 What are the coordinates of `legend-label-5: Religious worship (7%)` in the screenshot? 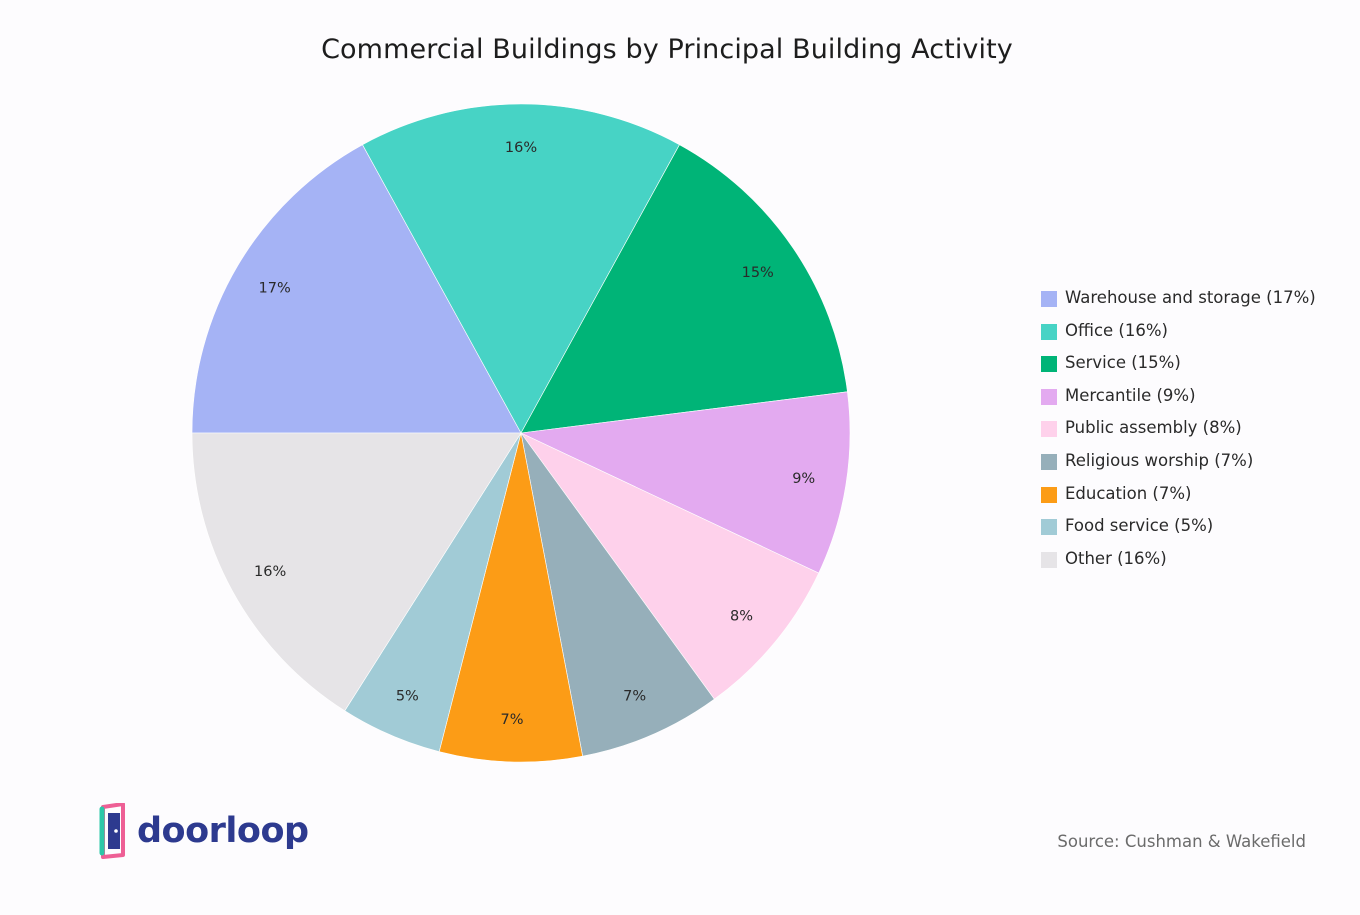 It's located at (1159, 460).